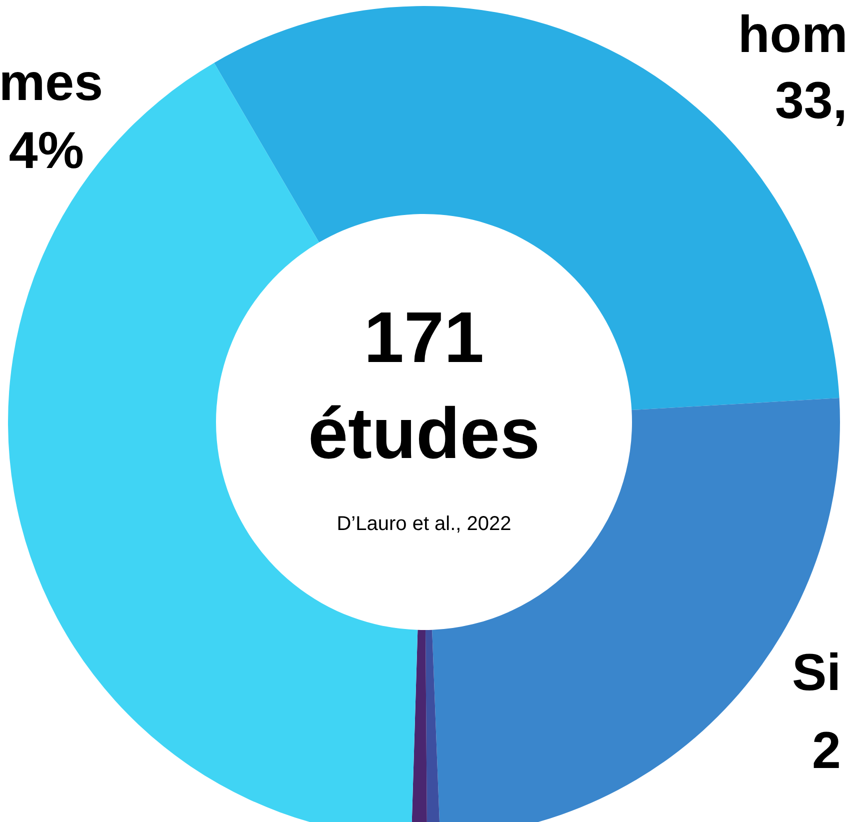 The image size is (848, 822). Describe the element at coordinates (817, 673) in the screenshot. I see `slice-label: Si` at that location.